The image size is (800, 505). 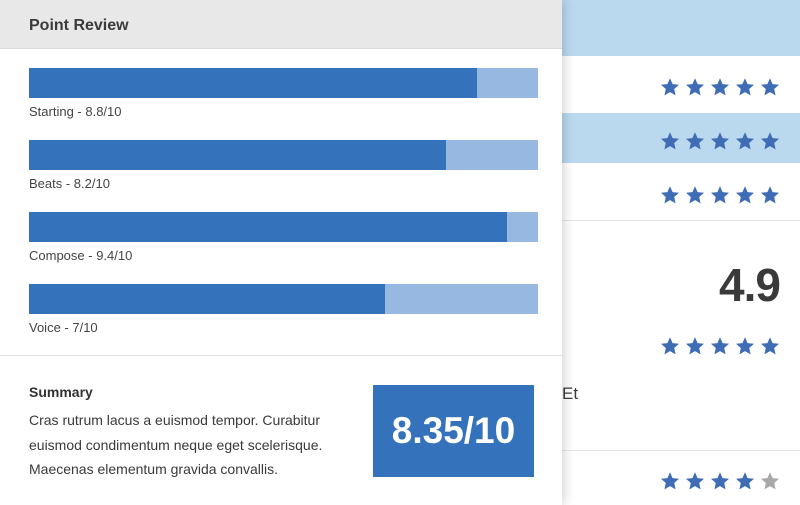 I want to click on overall-rating-value: 4.9, so click(x=750, y=285).